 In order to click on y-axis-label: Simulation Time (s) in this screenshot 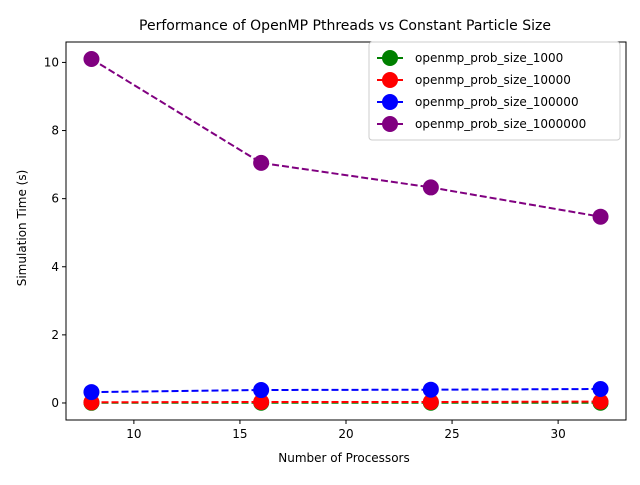, I will do `click(22, 228)`.